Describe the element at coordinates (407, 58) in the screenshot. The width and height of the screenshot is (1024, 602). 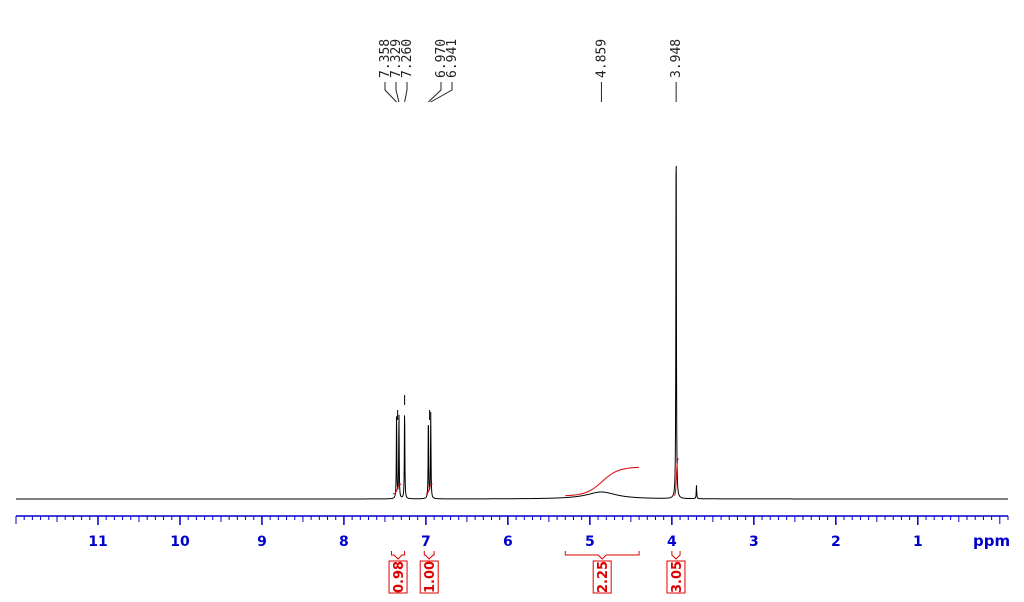
I see `peak-label-2: 7.260` at that location.